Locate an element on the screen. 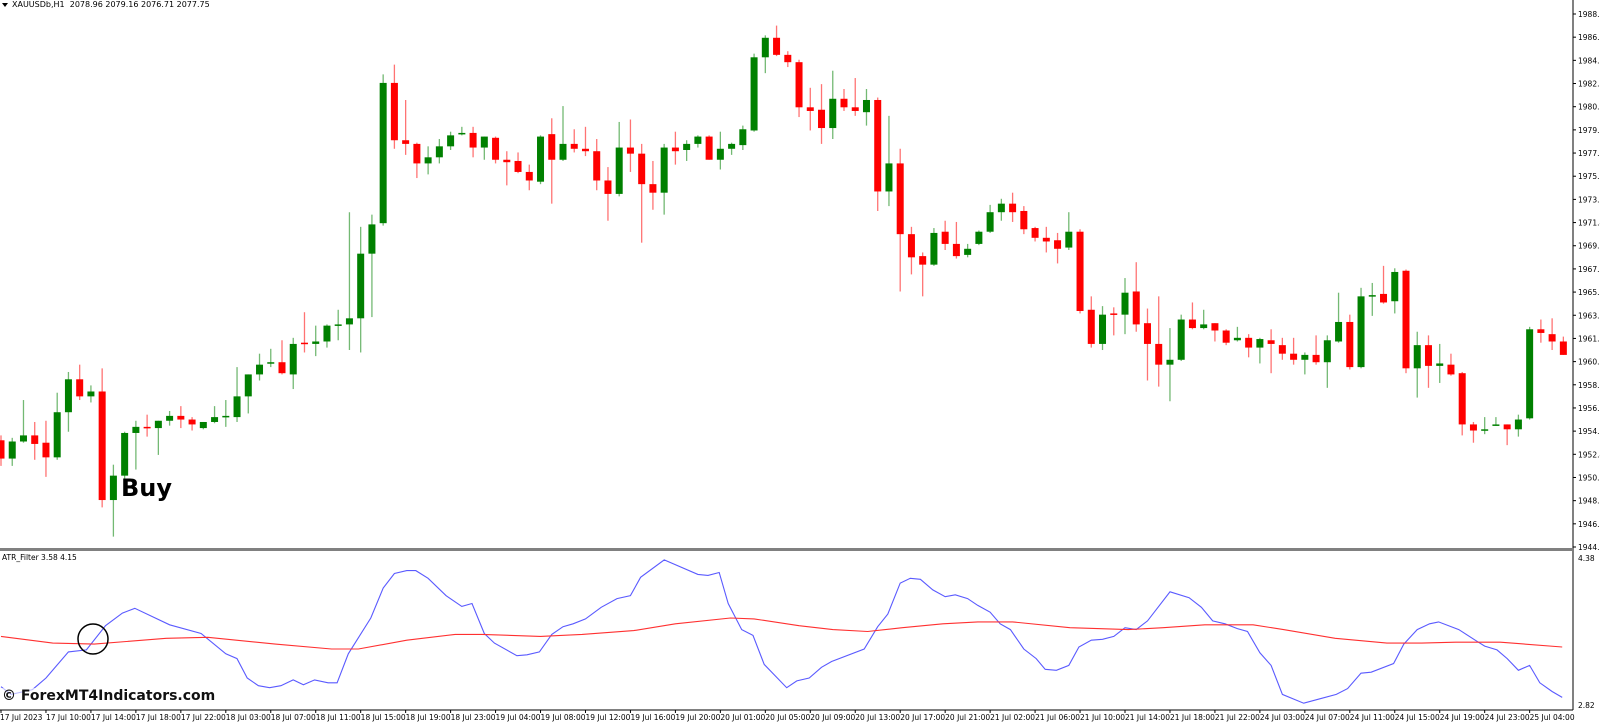 The image size is (1600, 722). time-tick-label: 21 Jul 10:00 is located at coordinates (1102, 717).